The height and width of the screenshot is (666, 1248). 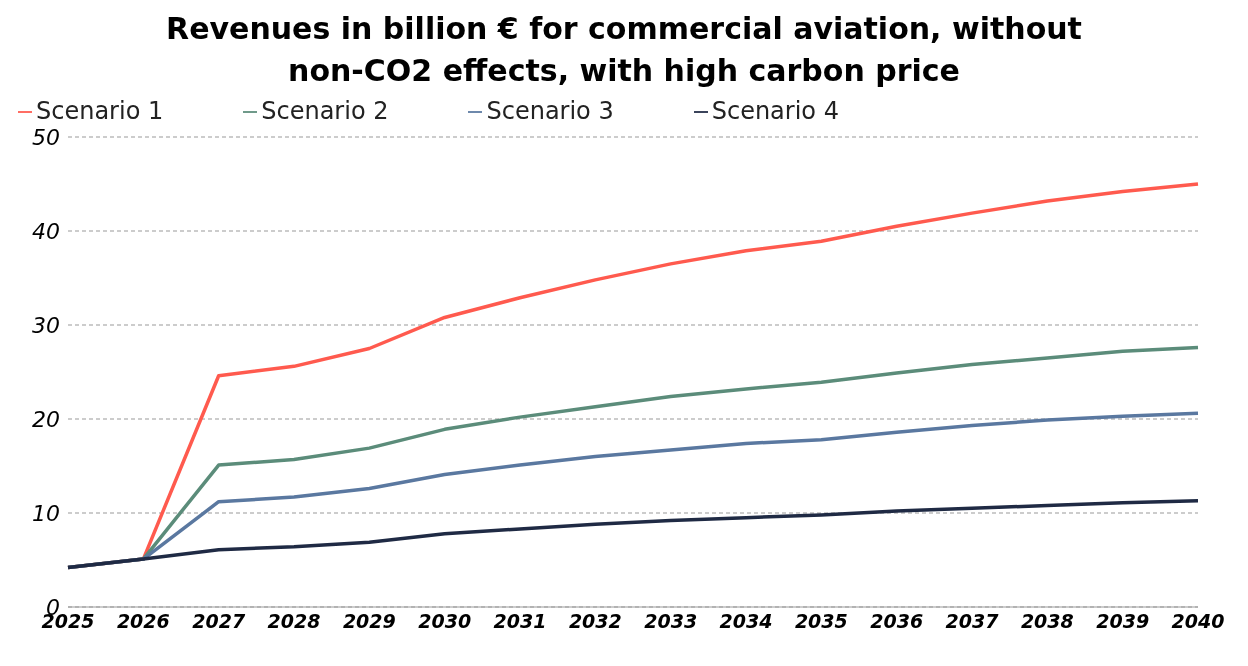 What do you see at coordinates (775, 111) in the screenshot?
I see `legend-label: Scenario 4` at bounding box center [775, 111].